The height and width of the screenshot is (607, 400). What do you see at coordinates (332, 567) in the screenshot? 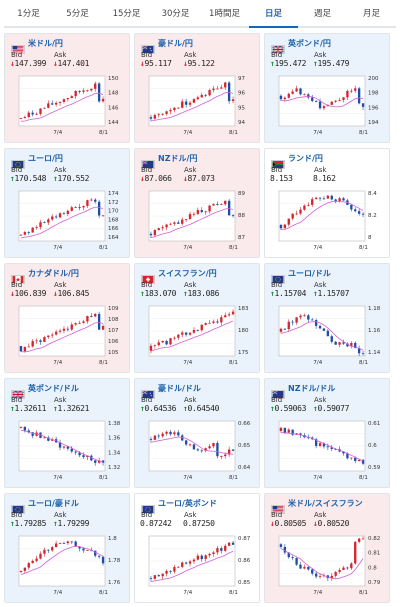
I see `mini-candle-chart: 0.82 0.81 0.8 0.79 7/4 8/1` at bounding box center [332, 567].